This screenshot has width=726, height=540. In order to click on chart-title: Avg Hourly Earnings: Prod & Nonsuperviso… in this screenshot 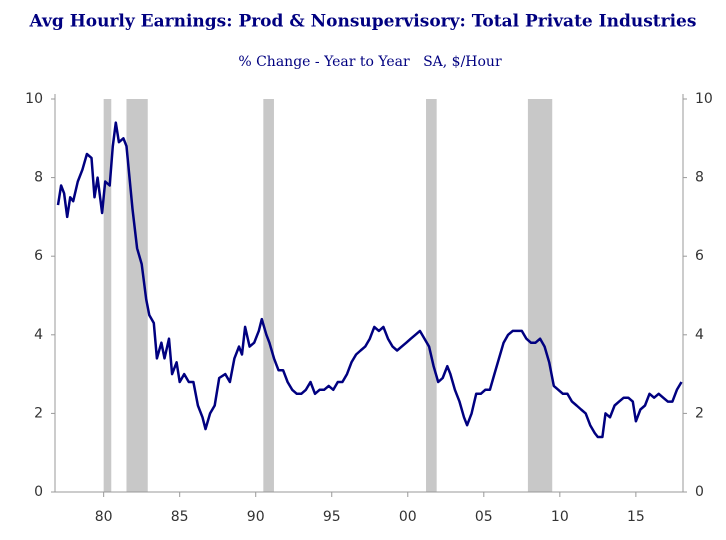, I will do `click(363, 22)`.